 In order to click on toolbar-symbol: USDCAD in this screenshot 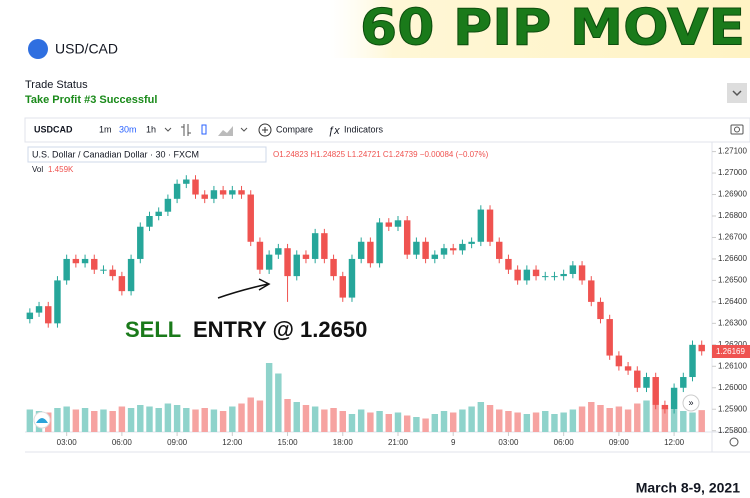, I will do `click(53, 129)`.